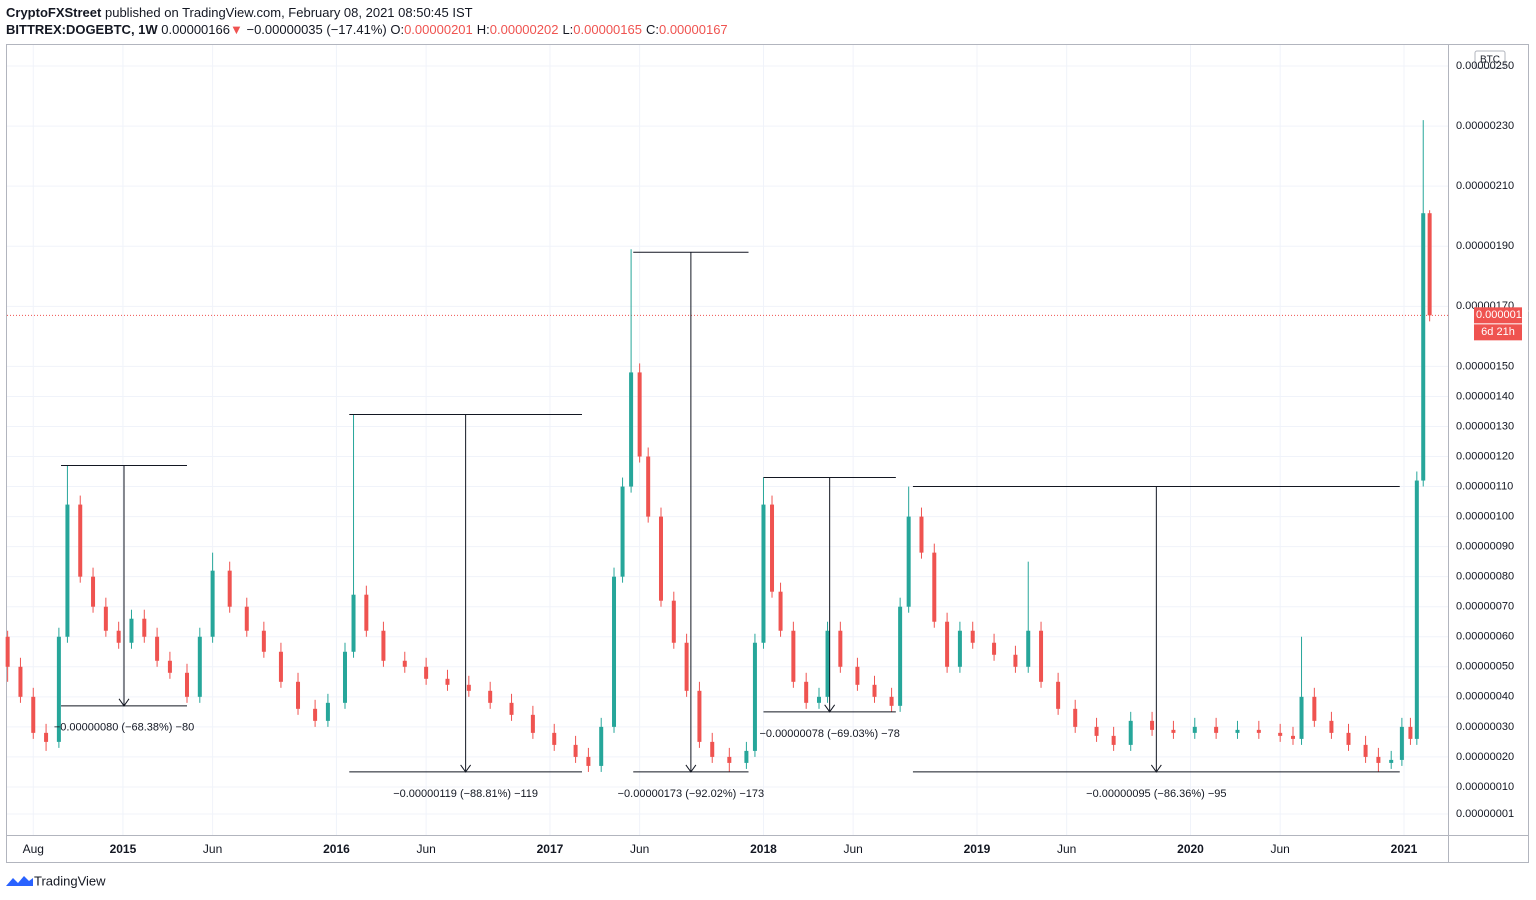  I want to click on y-tick-label: 0.00000130, so click(1485, 426).